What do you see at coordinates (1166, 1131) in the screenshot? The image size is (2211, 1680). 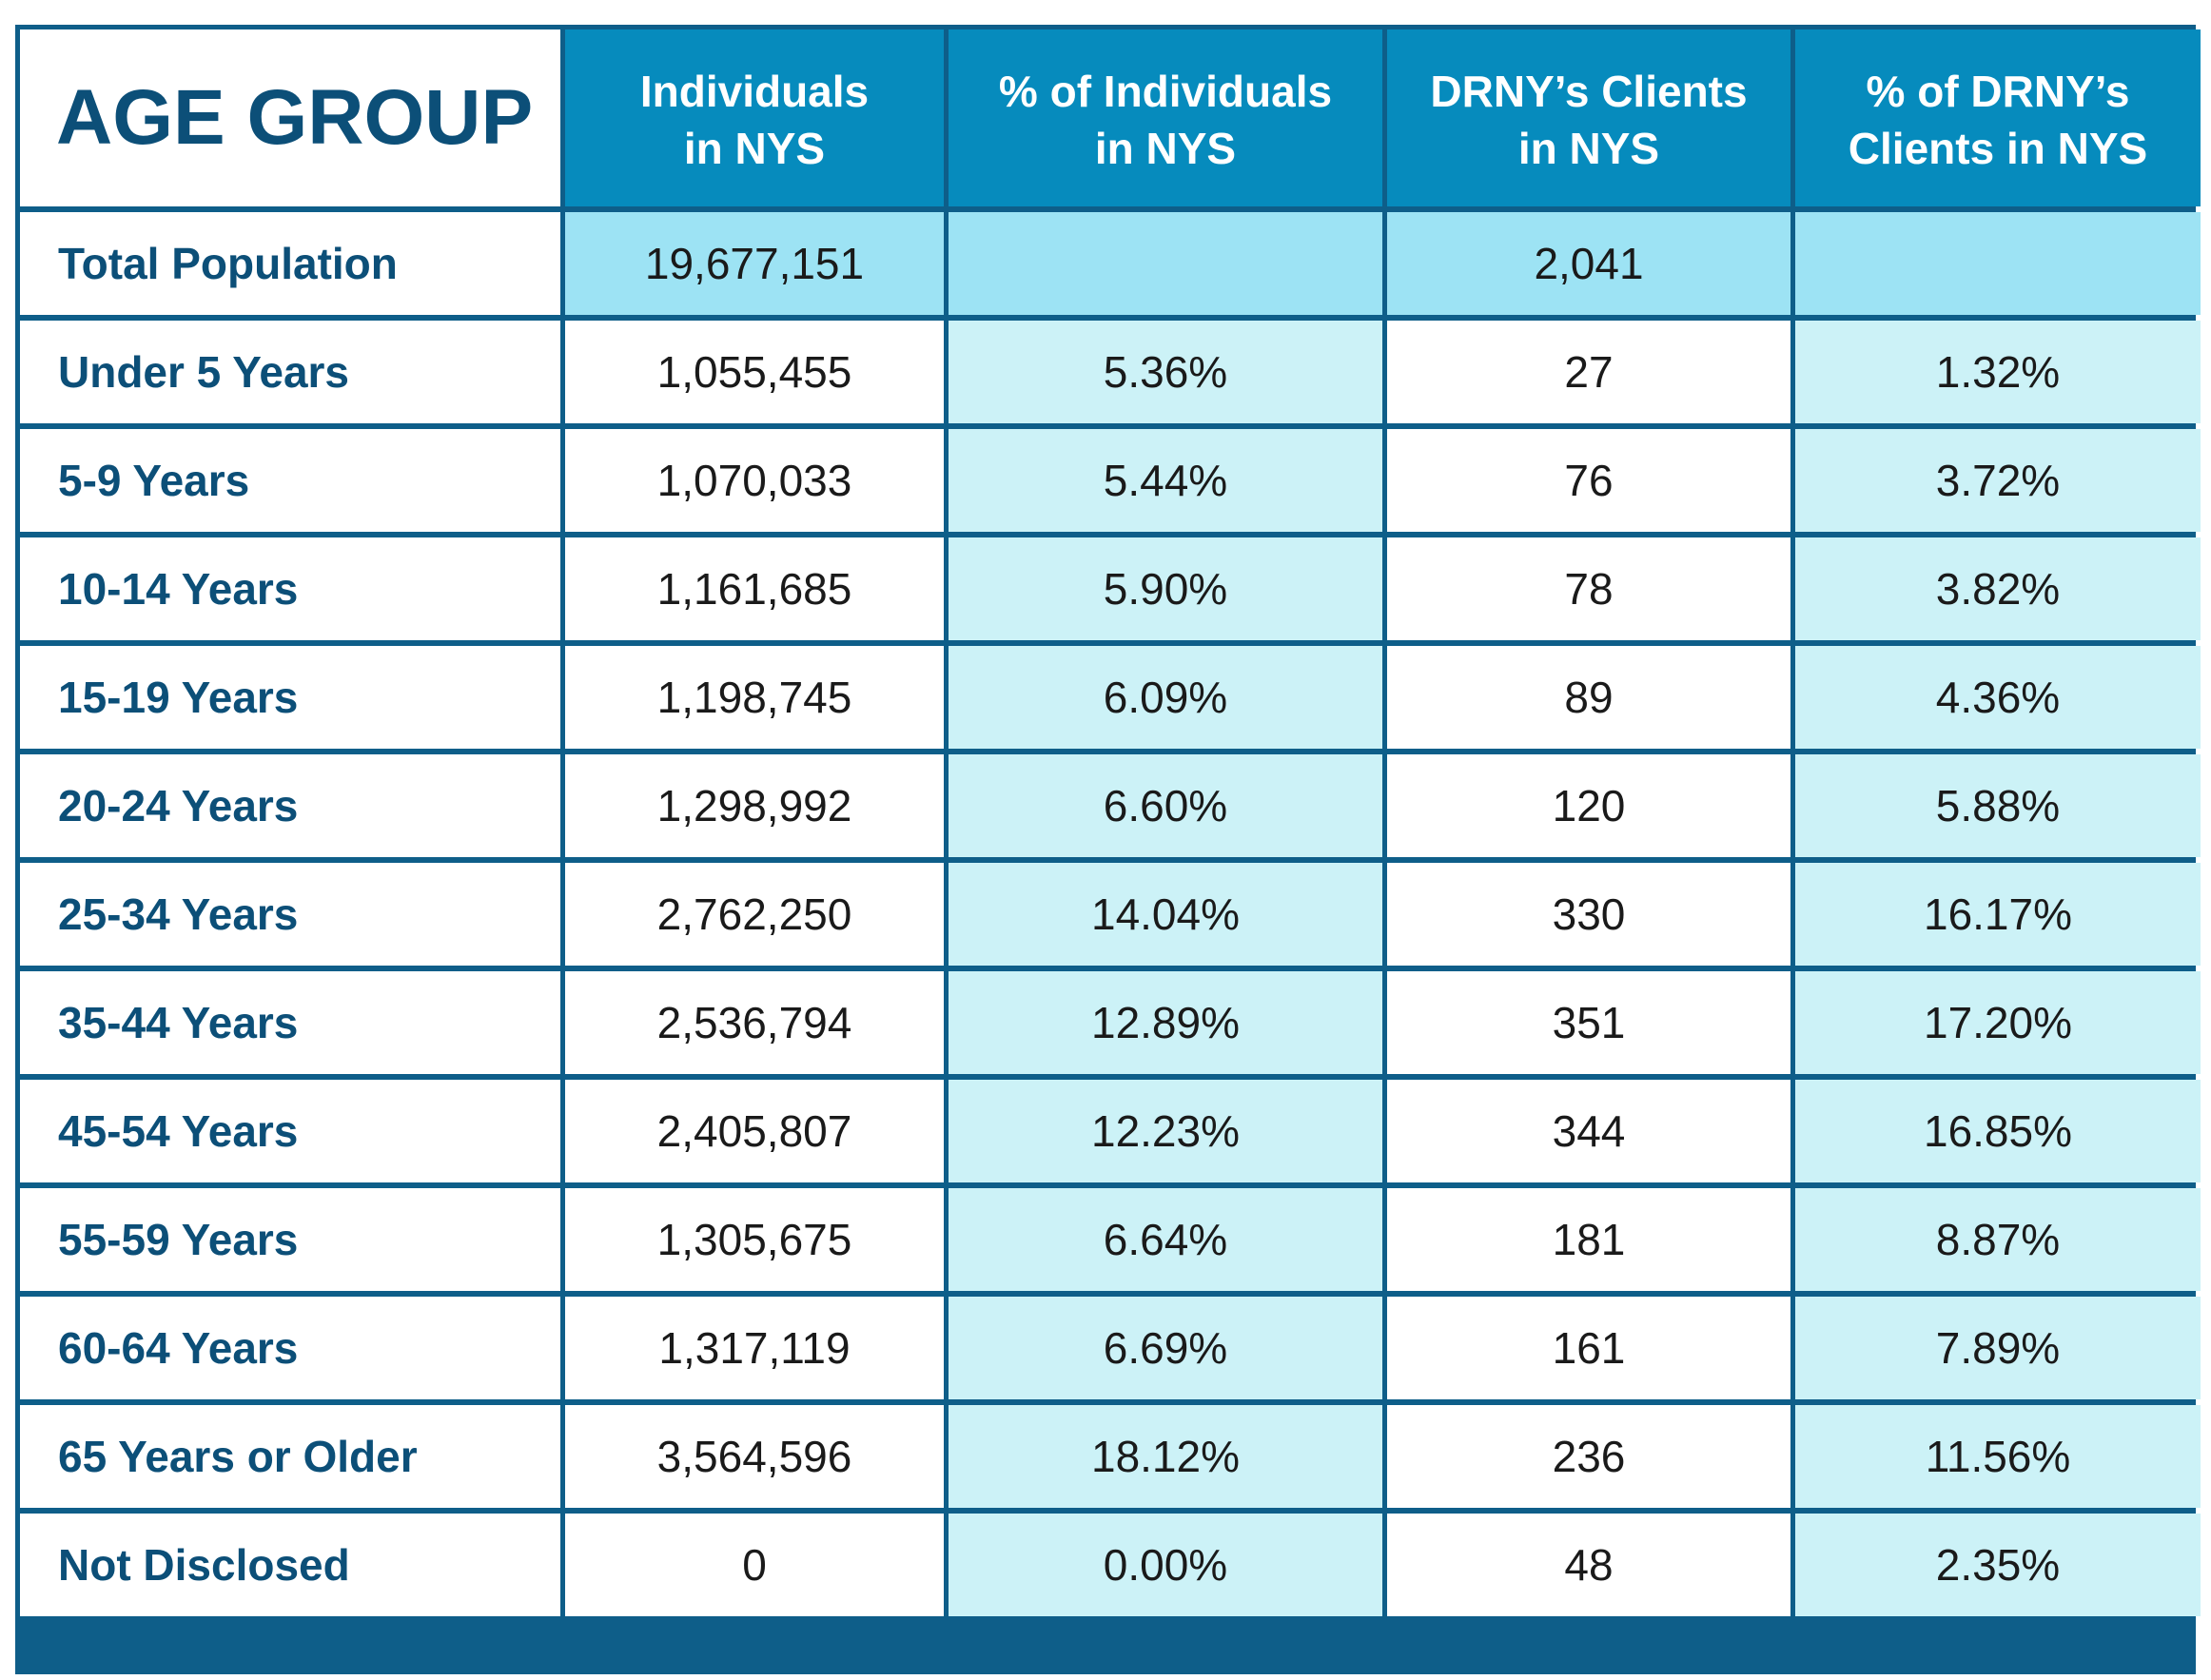 I see `pct-individuals-cell: 12.23%` at bounding box center [1166, 1131].